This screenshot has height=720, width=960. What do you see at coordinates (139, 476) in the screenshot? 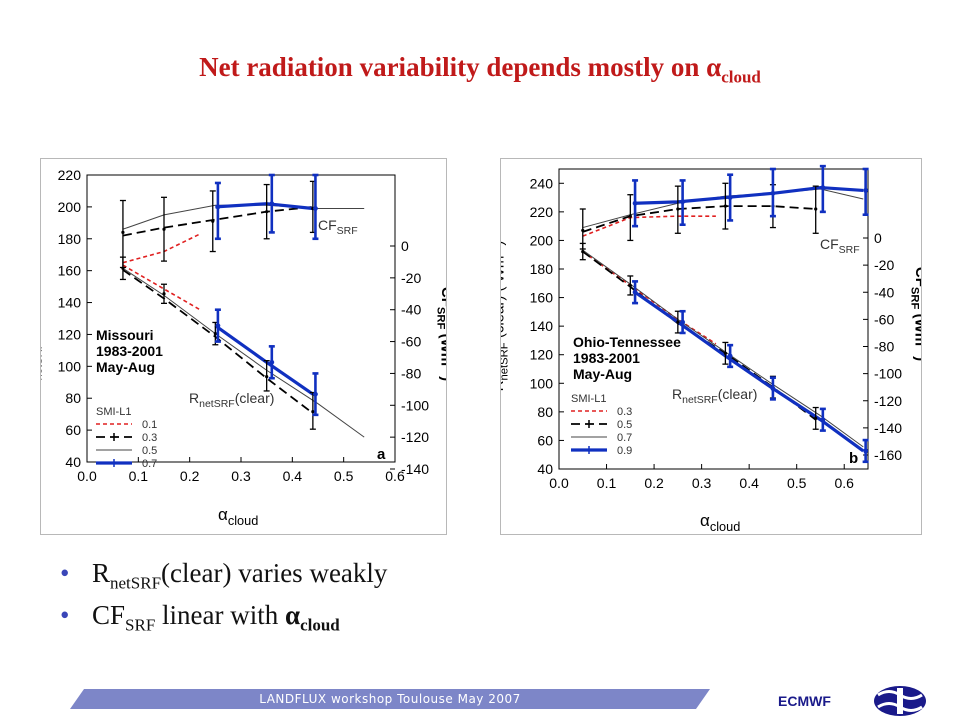
I see `x-tick-label: 0.1` at bounding box center [139, 476].